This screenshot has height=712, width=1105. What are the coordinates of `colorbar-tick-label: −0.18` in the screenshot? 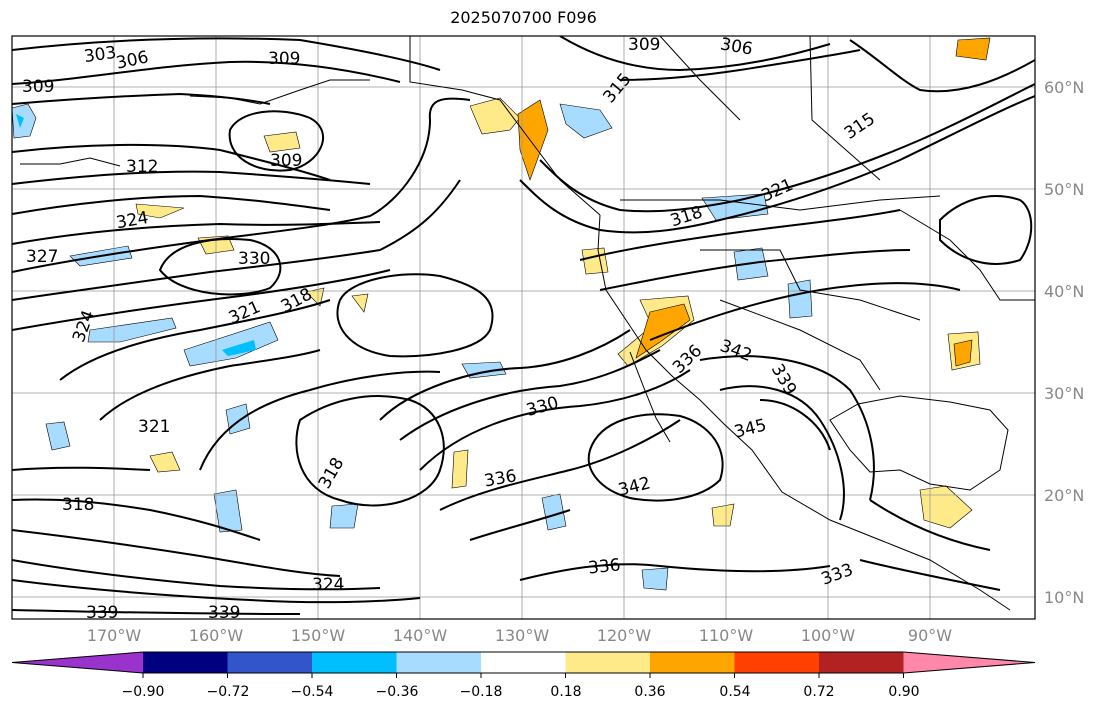 It's located at (481, 692).